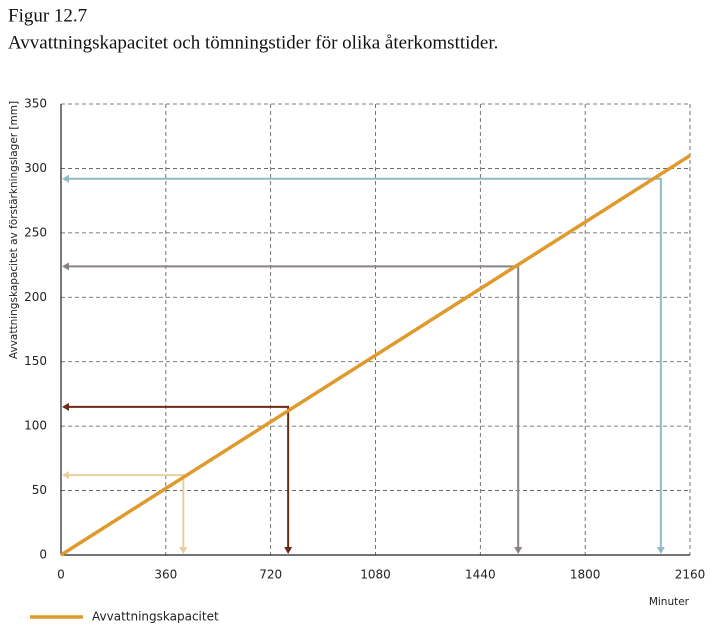  Describe the element at coordinates (35, 104) in the screenshot. I see `y-tick-label: 350` at that location.